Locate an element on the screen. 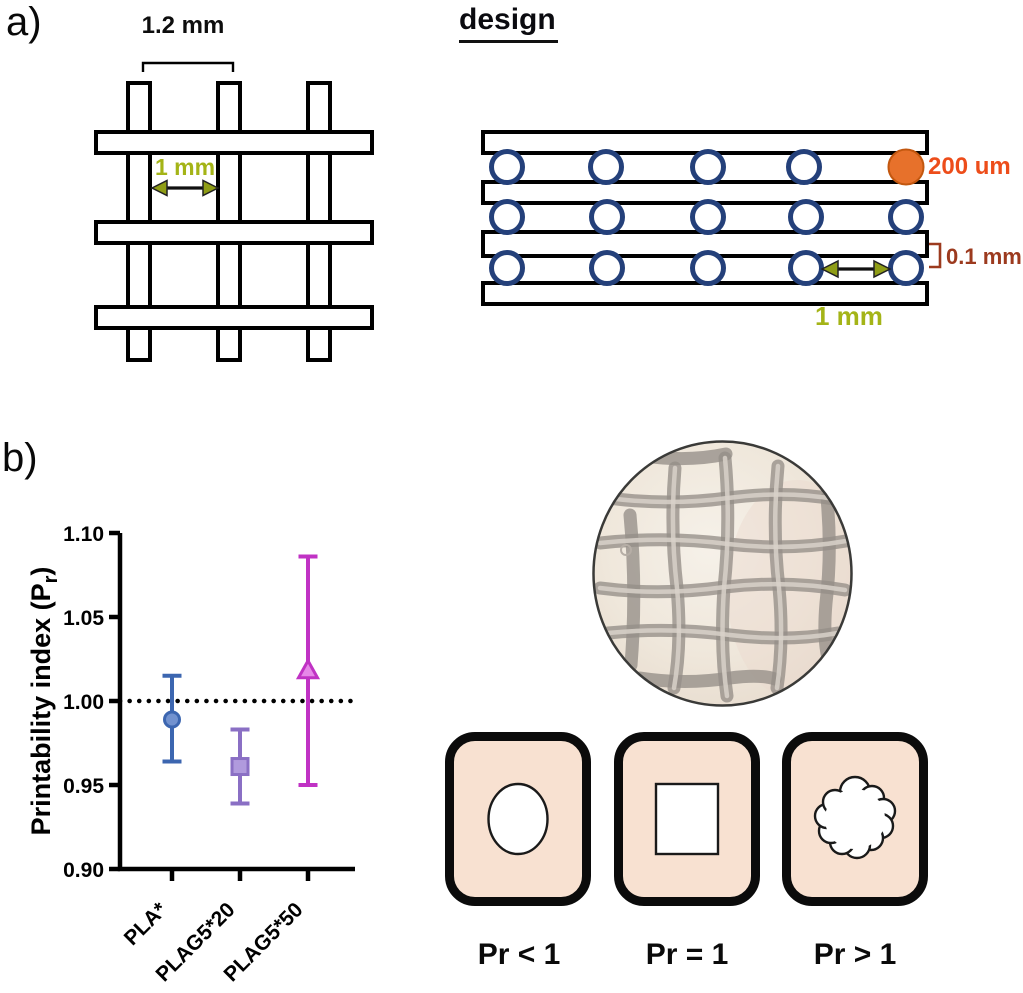 The image size is (1023, 993). photo-mesh-strands is located at coordinates (722, 575).